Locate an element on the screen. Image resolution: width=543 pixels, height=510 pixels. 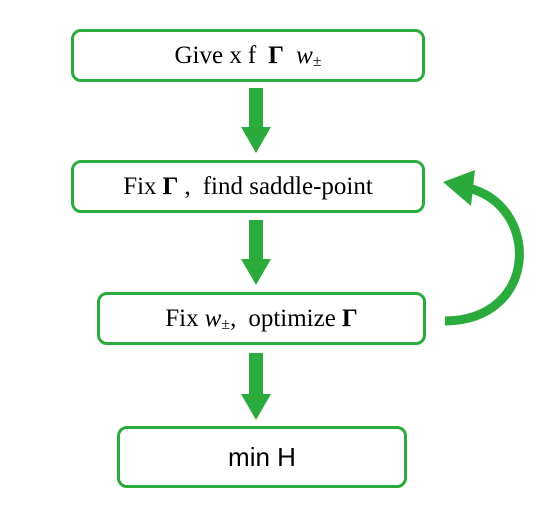
give-prefix: Give x is located at coordinates (208, 55).